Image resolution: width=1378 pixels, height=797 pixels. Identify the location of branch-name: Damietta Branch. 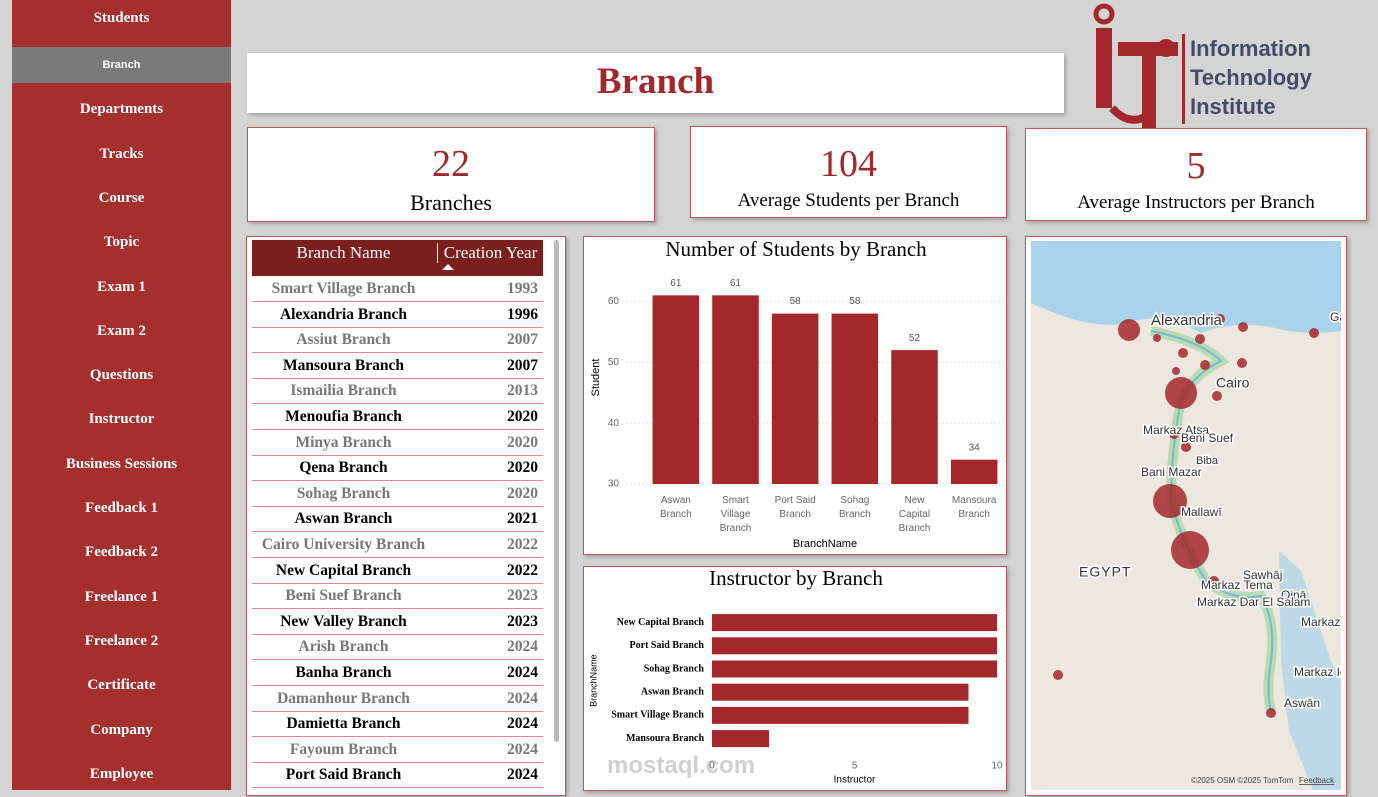
(343, 724).